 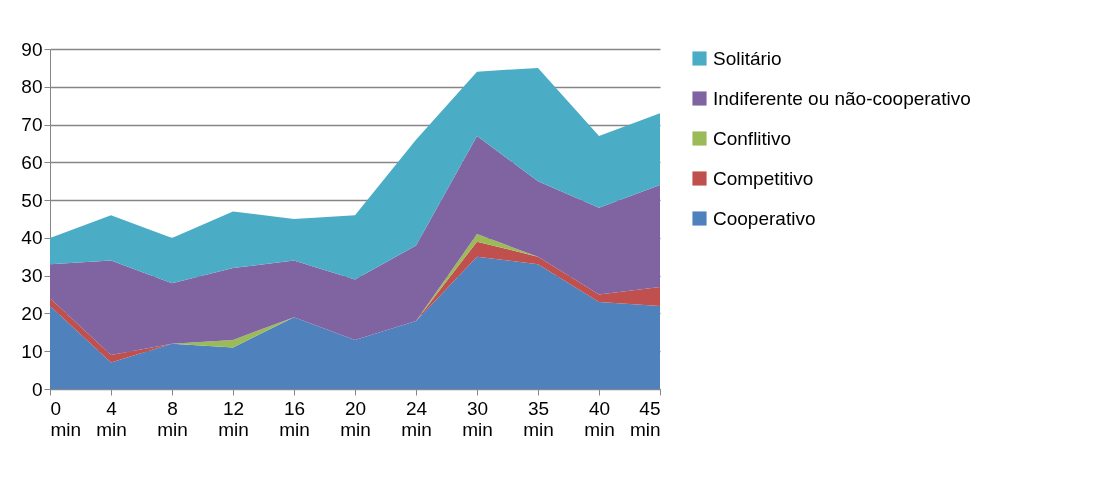 What do you see at coordinates (294, 418) in the screenshot?
I see `x-tick-label: 16 min` at bounding box center [294, 418].